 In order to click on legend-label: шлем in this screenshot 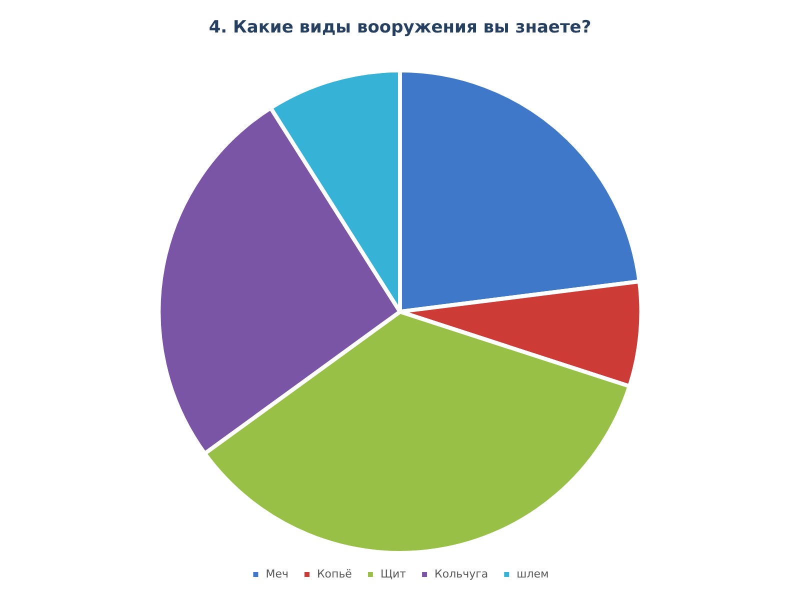, I will do `click(532, 573)`.